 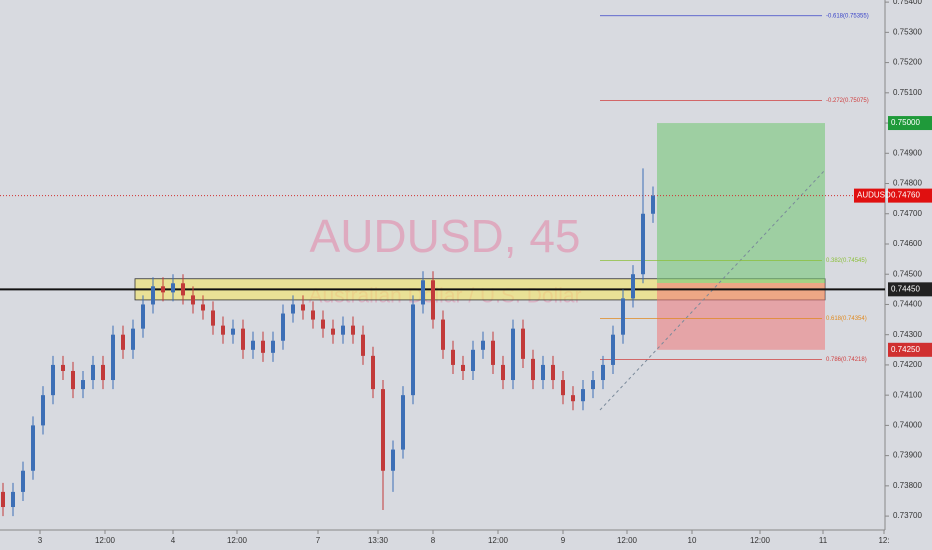 What do you see at coordinates (883, 540) in the screenshot?
I see `x-tick-label: 12:` at bounding box center [883, 540].